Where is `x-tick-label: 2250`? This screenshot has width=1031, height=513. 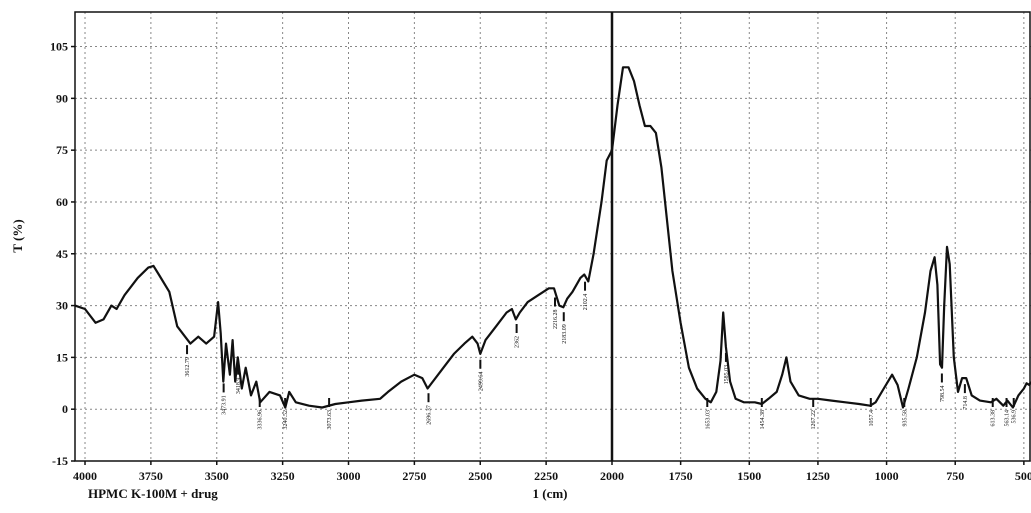
x-tick-label: 2250 is located at coordinates (546, 476).